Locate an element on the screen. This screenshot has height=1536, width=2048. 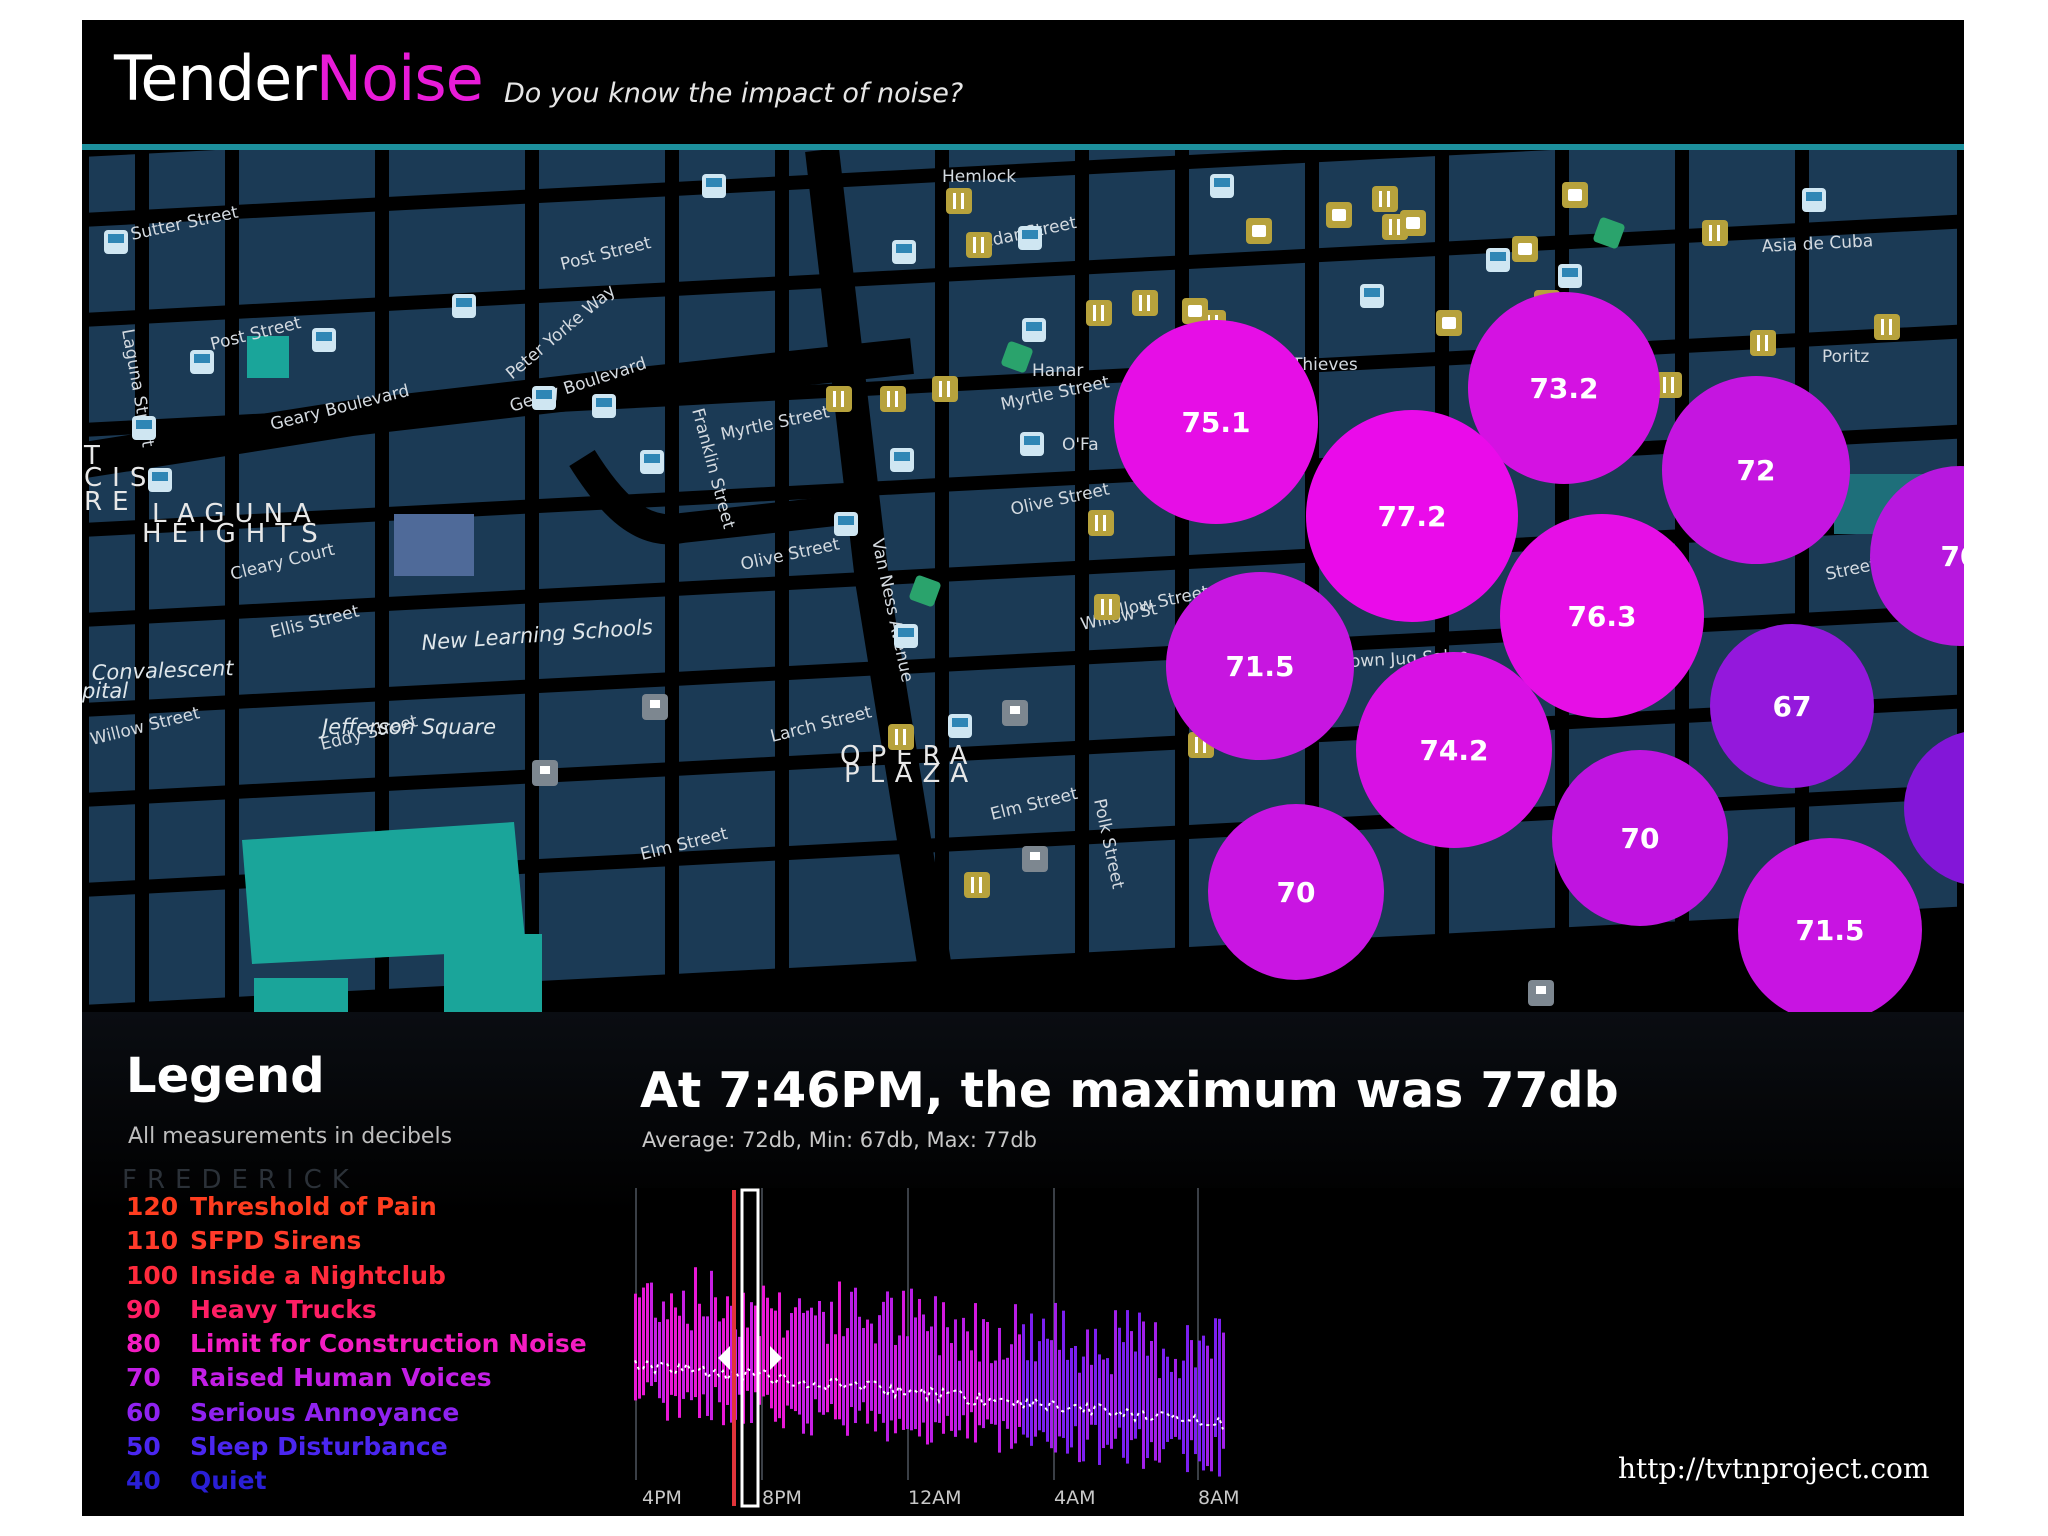
noise-measurement: 76.3 is located at coordinates (1602, 616).